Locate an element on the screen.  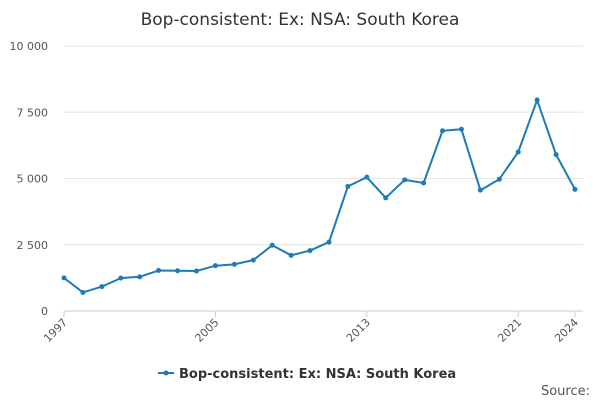
y-axis-ticks: 0 2 500 5 000 7 500 10 000 is located at coordinates (29, 179).